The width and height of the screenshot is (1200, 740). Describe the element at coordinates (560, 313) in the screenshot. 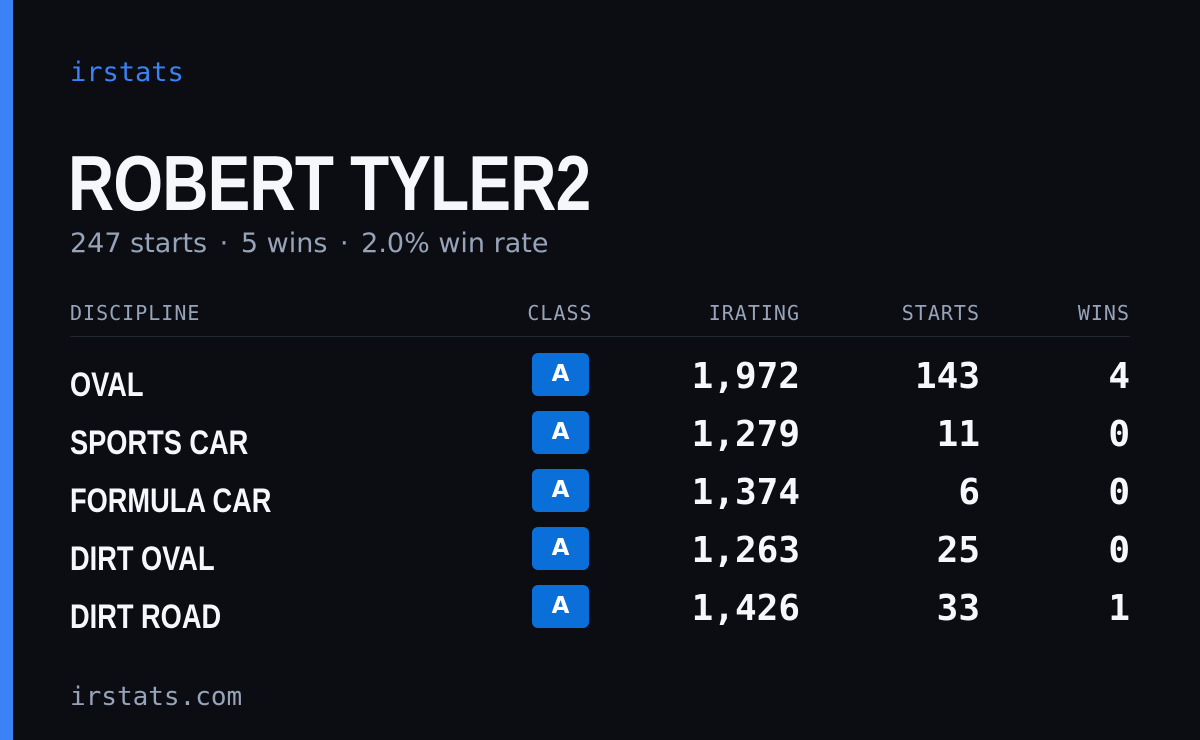

I see `header-class: CLASS` at that location.